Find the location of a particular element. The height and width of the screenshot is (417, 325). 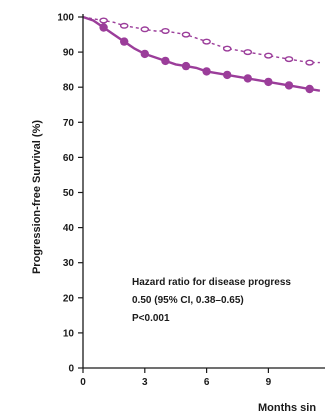

y-axis-label: Progression-free Survival (%) is located at coordinates (37, 197).